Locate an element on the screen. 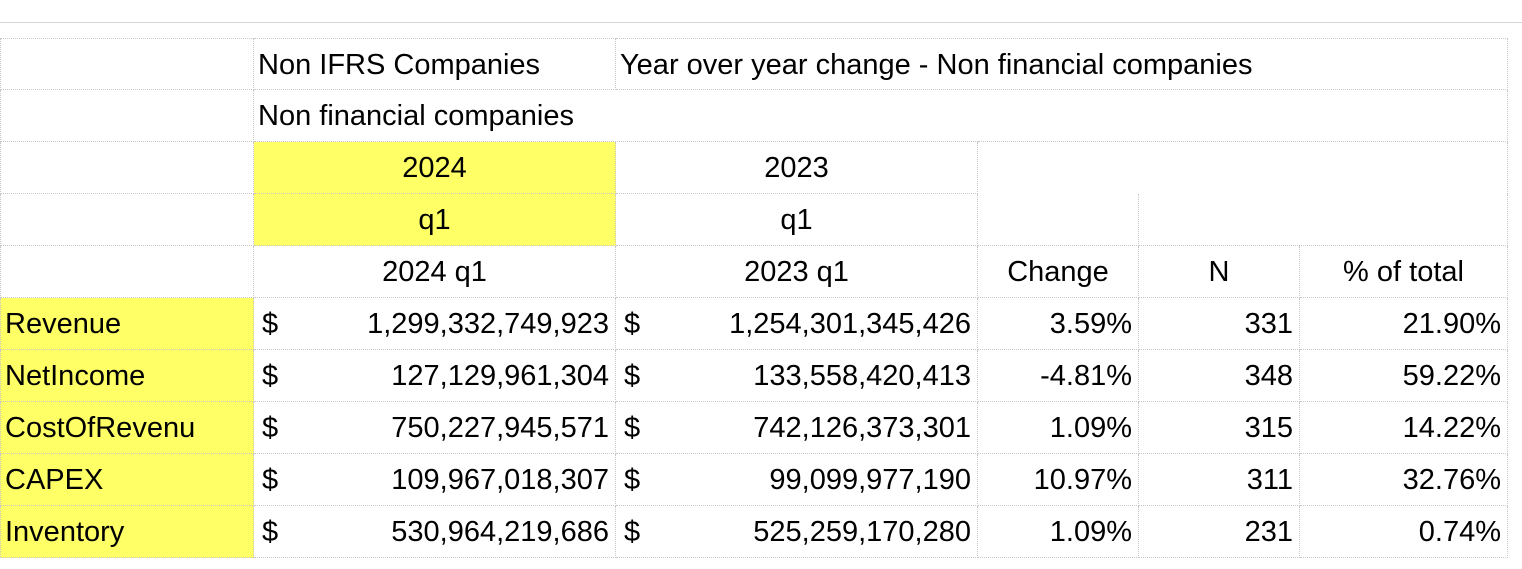 The height and width of the screenshot is (569, 1522). sheet-row-quarters: q1 q1 is located at coordinates (761, 220).